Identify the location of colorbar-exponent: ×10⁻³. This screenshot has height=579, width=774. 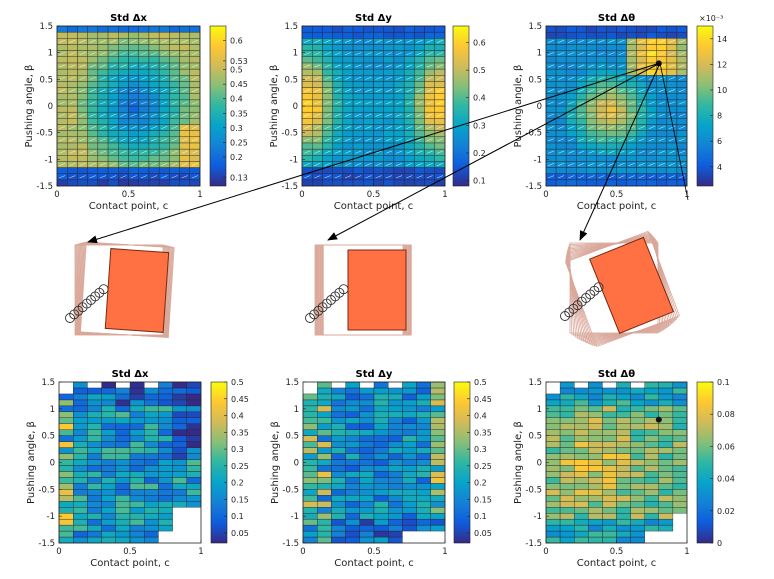
(711, 18).